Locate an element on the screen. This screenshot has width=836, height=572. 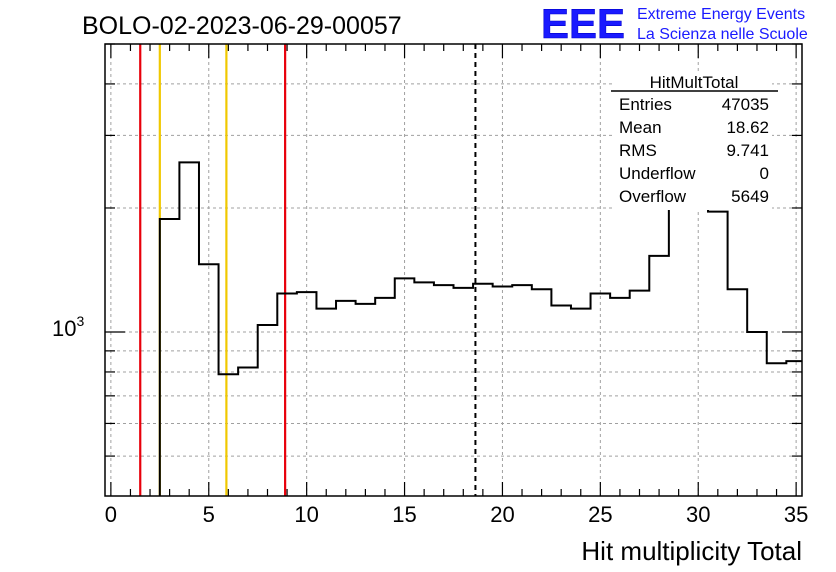
eee-logo-line2: La Scienza nelle Scuole is located at coordinates (722, 34).